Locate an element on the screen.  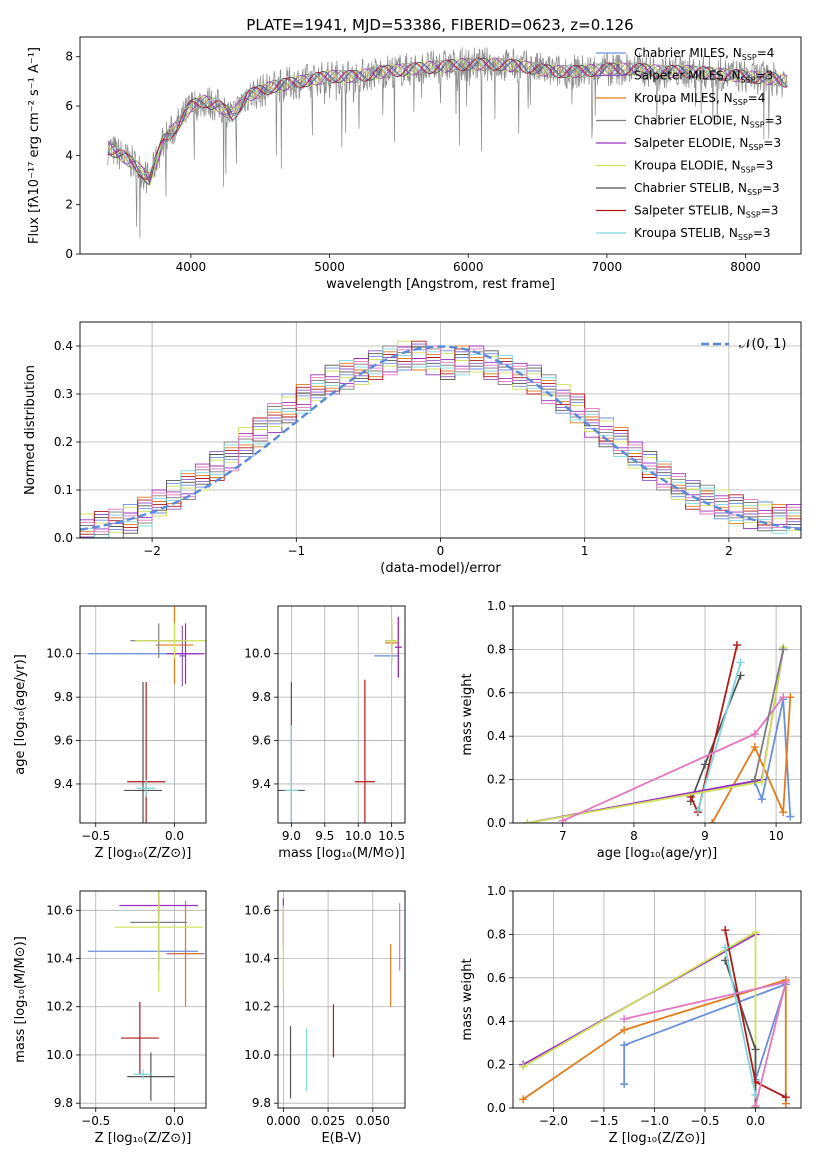
y-tick-label: 10.2 is located at coordinates (257, 1007).